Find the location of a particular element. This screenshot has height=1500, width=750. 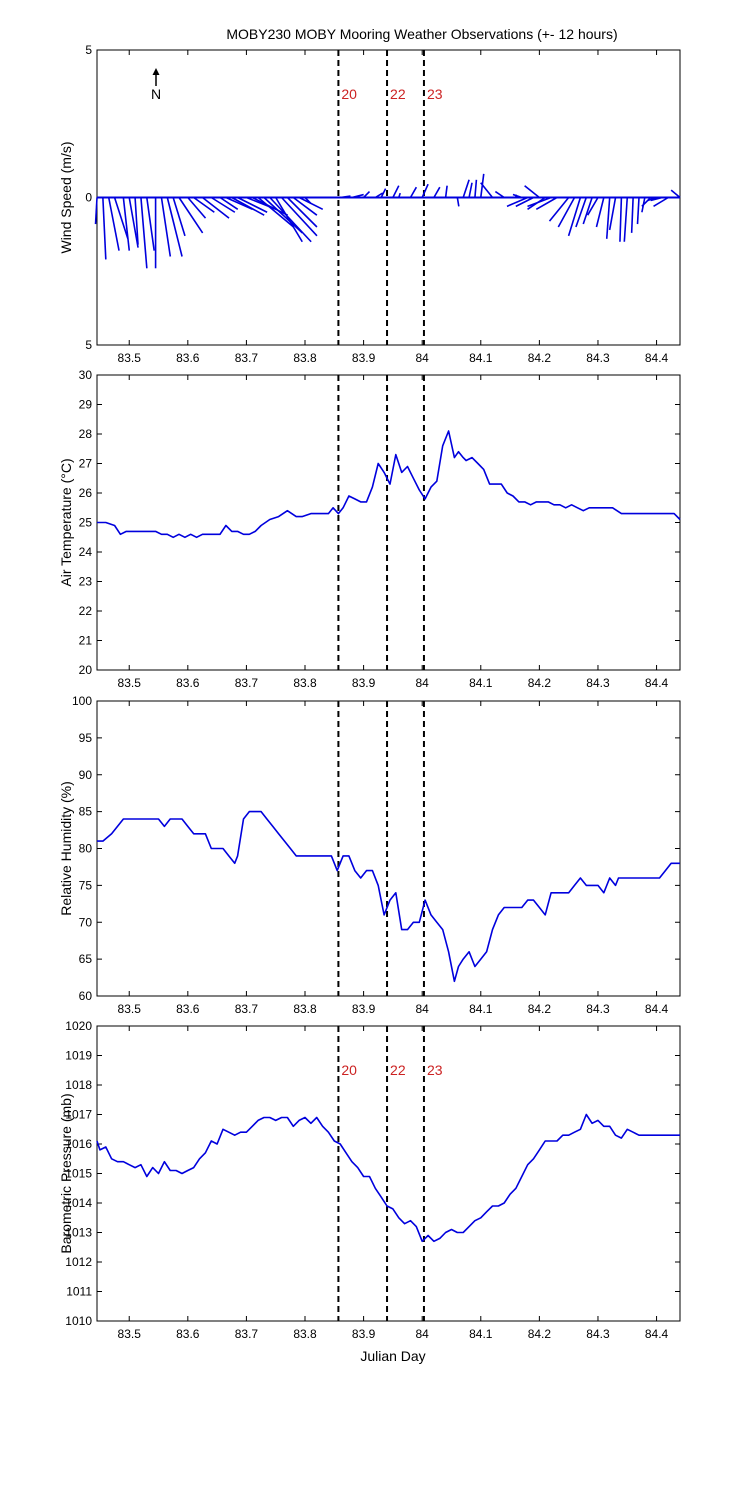

y-tick-label: 1014 is located at coordinates (78, 1203).